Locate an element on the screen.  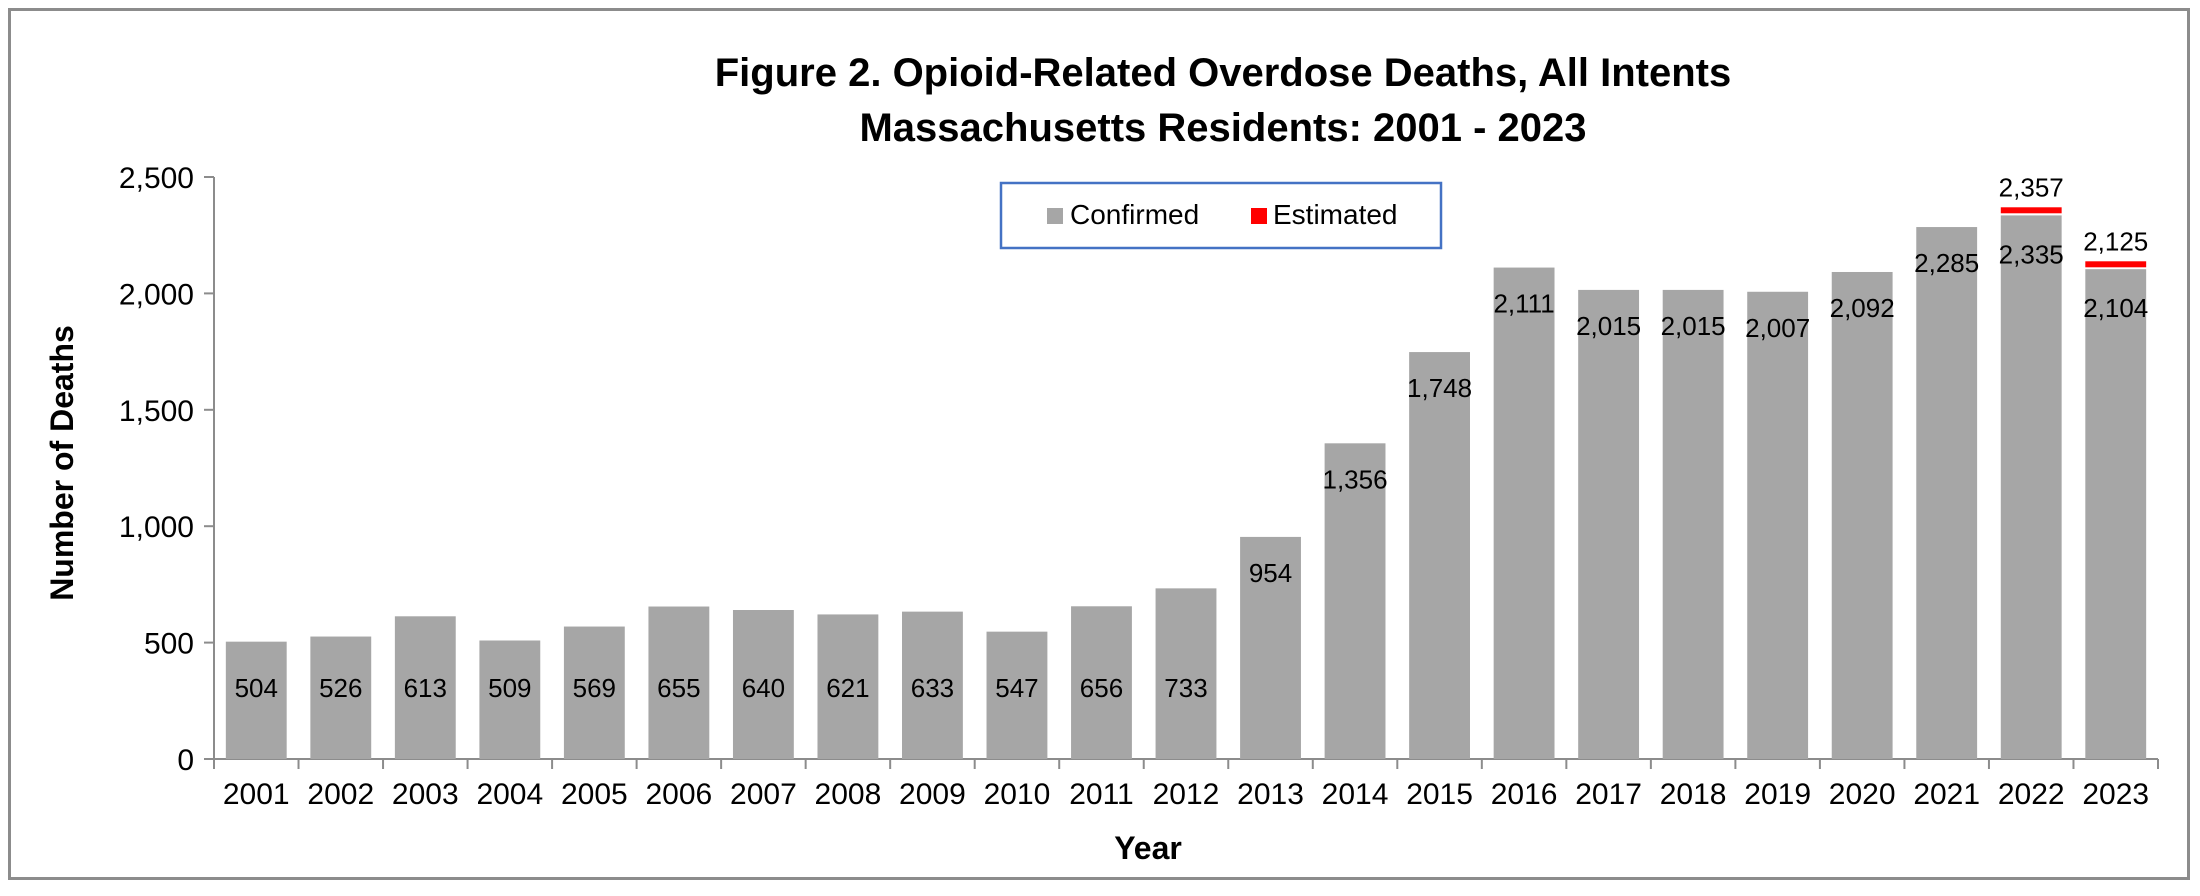
data-label-confirmed-2005: 569 is located at coordinates (594, 688).